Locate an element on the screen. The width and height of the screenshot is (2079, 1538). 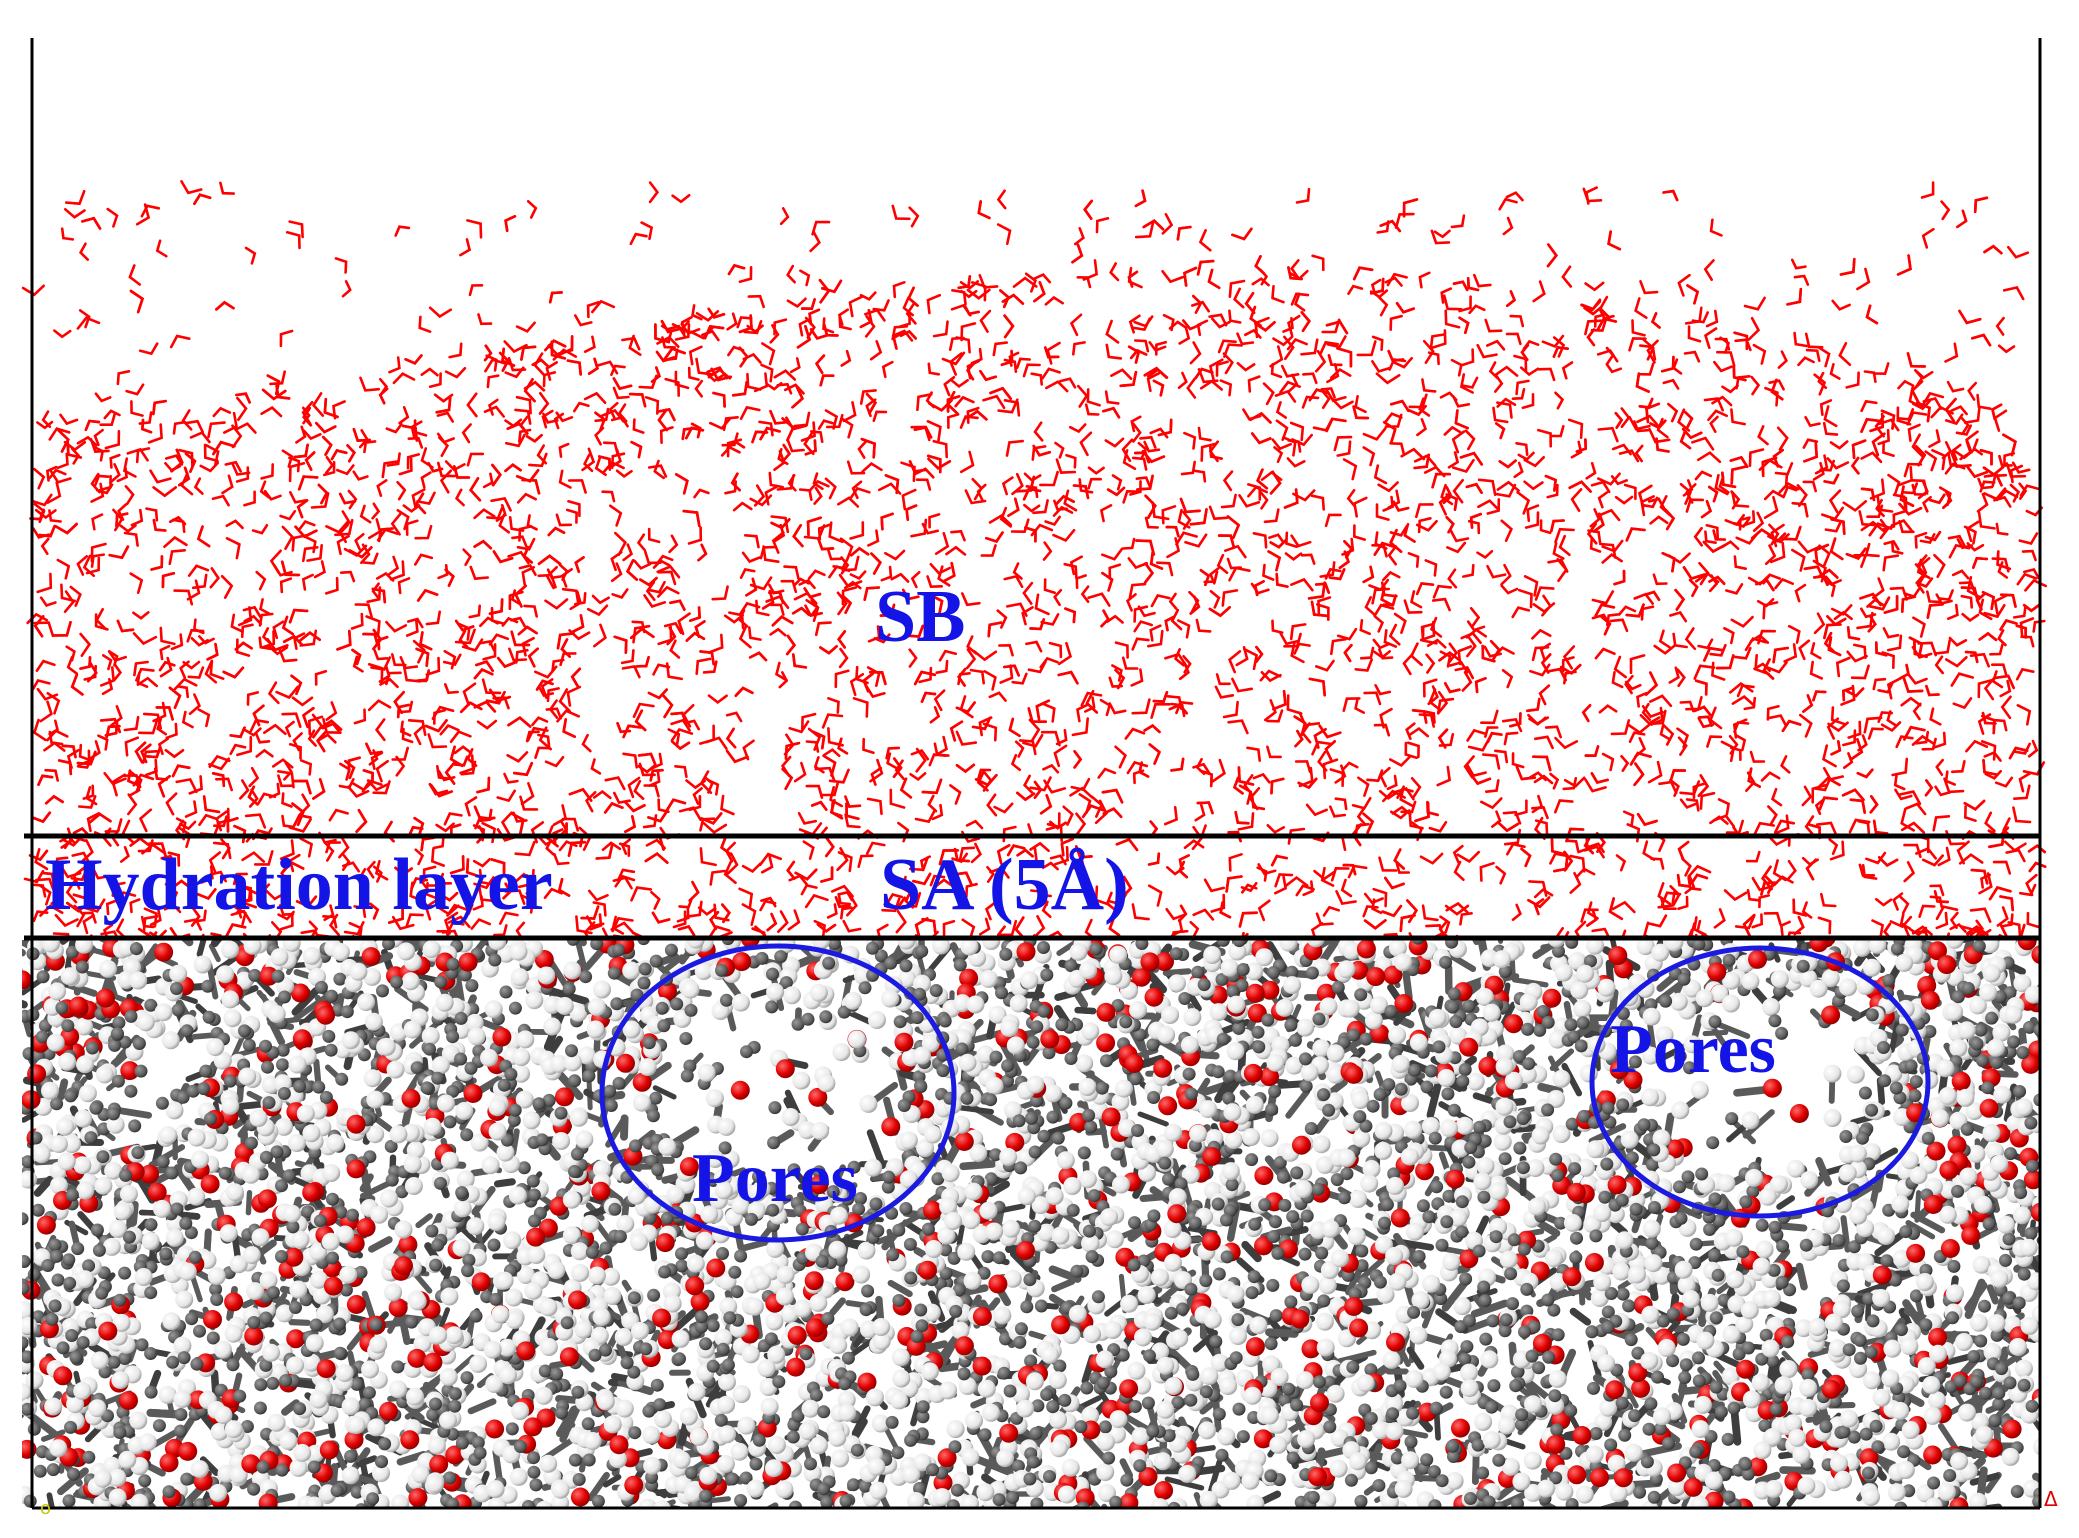
axis-triangle-marker: Δ is located at coordinates (2051, 1499).